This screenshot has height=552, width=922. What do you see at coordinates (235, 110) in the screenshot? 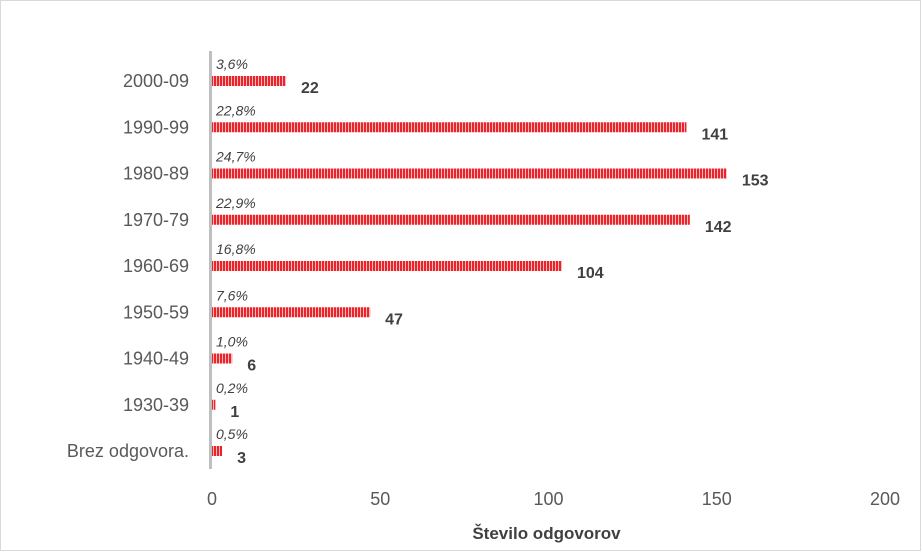
I see `percent-label: 22,8%` at bounding box center [235, 110].